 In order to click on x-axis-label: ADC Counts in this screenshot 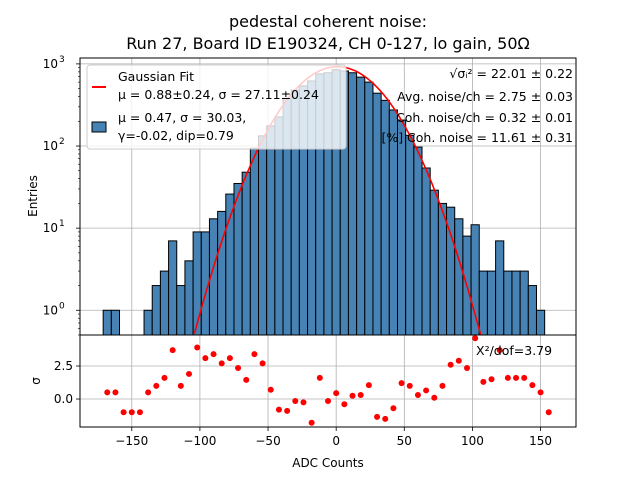, I will do `click(328, 463)`.